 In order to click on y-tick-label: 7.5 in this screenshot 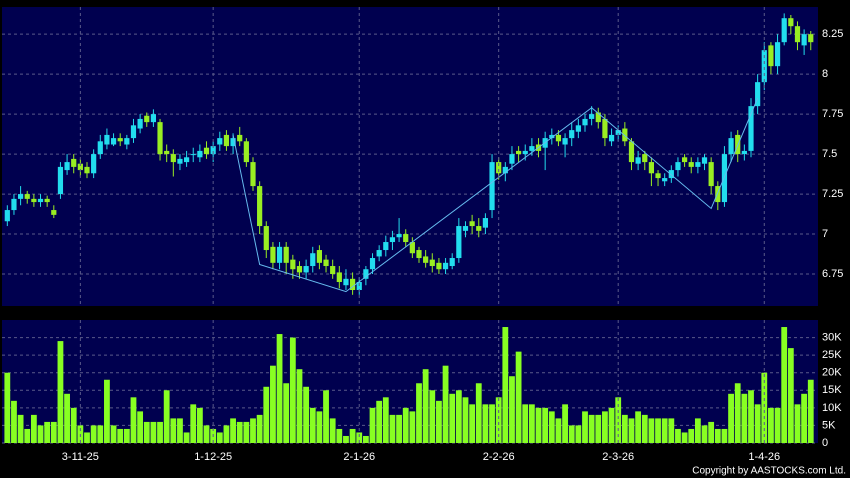, I will do `click(829, 154)`.